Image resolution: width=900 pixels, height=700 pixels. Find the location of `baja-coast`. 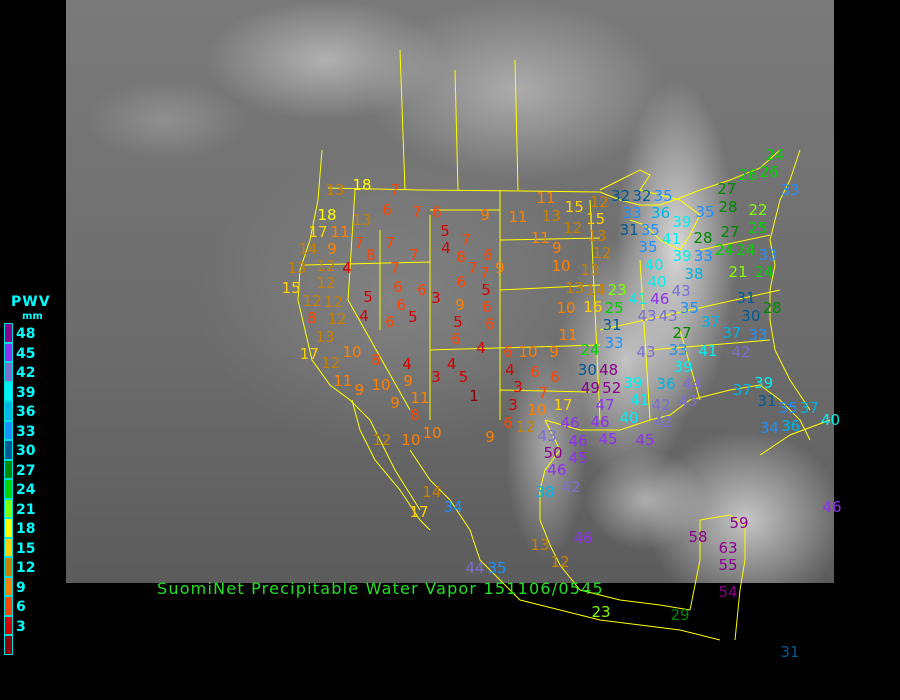

baja-coast is located at coordinates (391, 465).